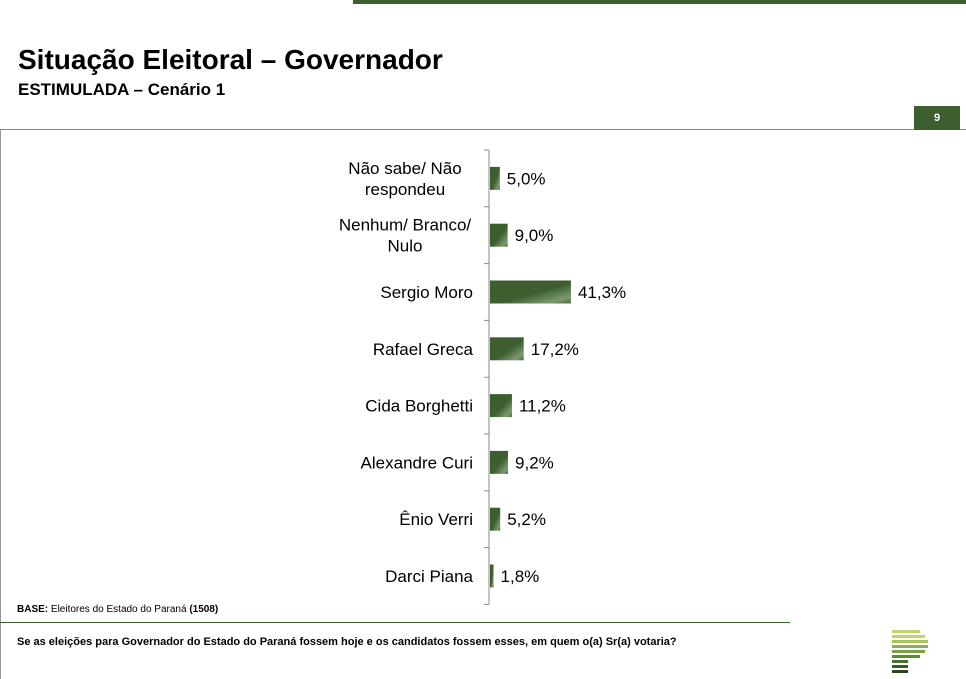 The height and width of the screenshot is (679, 966). Describe the element at coordinates (910, 651) in the screenshot. I see `company-logo-icon` at that location.